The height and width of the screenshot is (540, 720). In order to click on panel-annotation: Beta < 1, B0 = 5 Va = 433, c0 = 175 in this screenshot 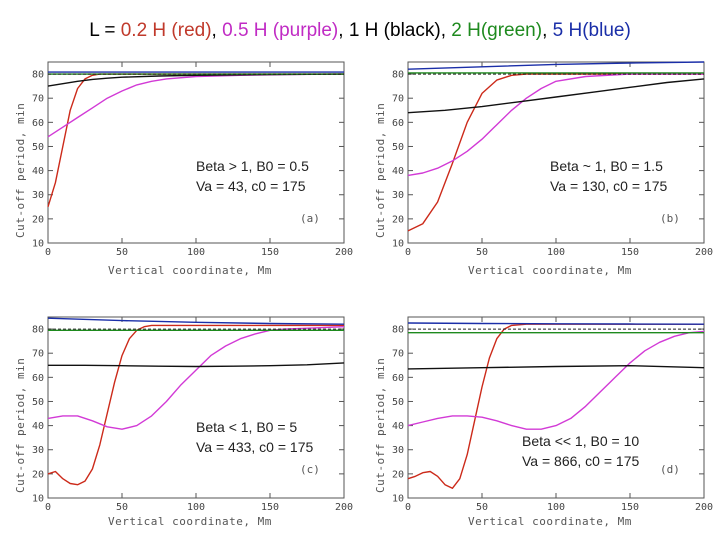, I will do `click(254, 437)`.